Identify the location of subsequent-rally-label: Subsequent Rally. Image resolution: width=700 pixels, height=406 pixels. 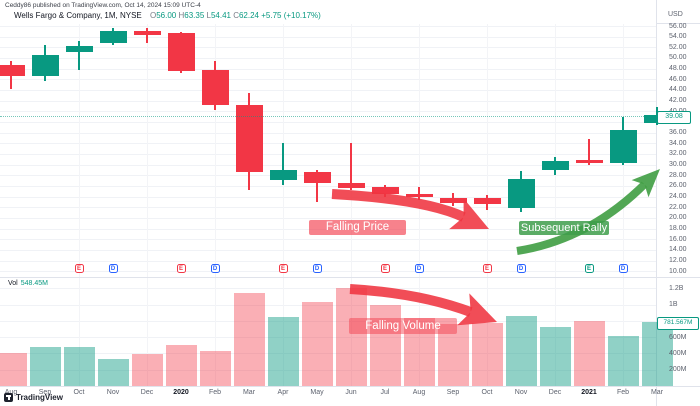
(564, 228).